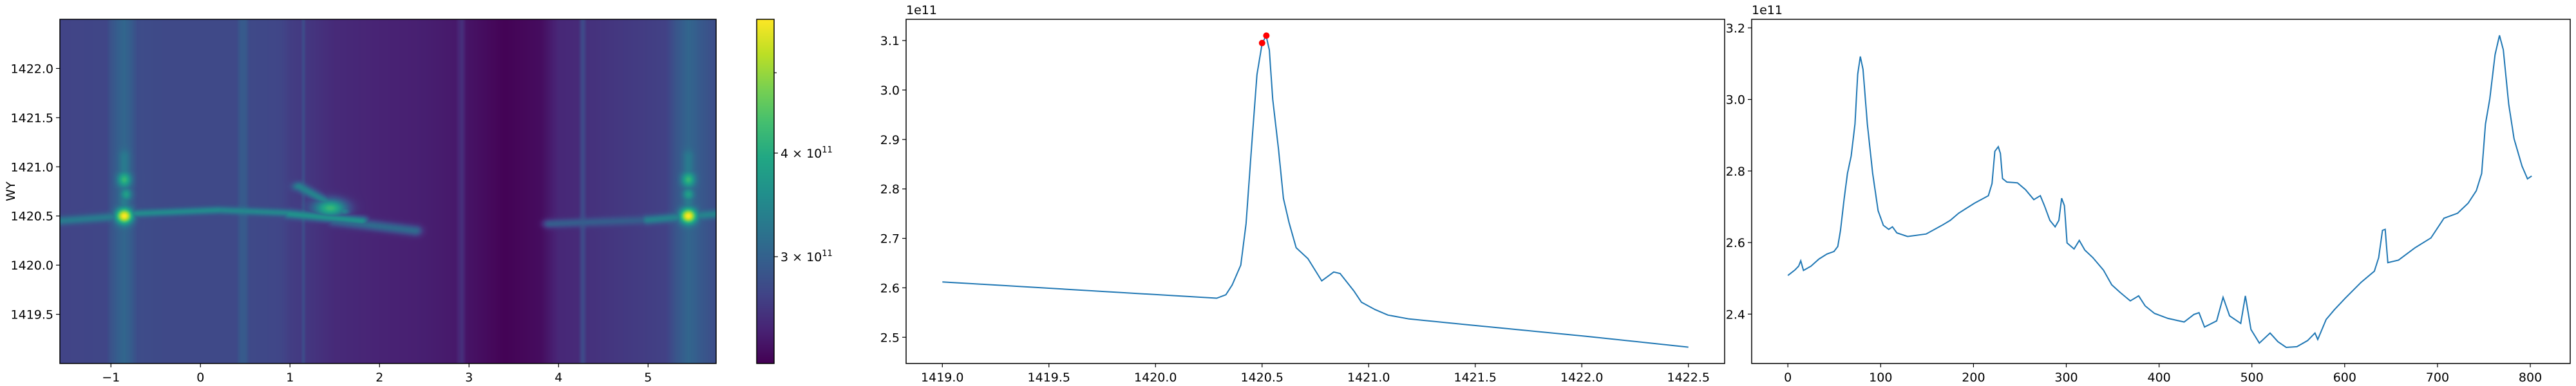 The image size is (2576, 386). Describe the element at coordinates (648, 378) in the screenshot. I see `x-tick-label: 5` at that location.